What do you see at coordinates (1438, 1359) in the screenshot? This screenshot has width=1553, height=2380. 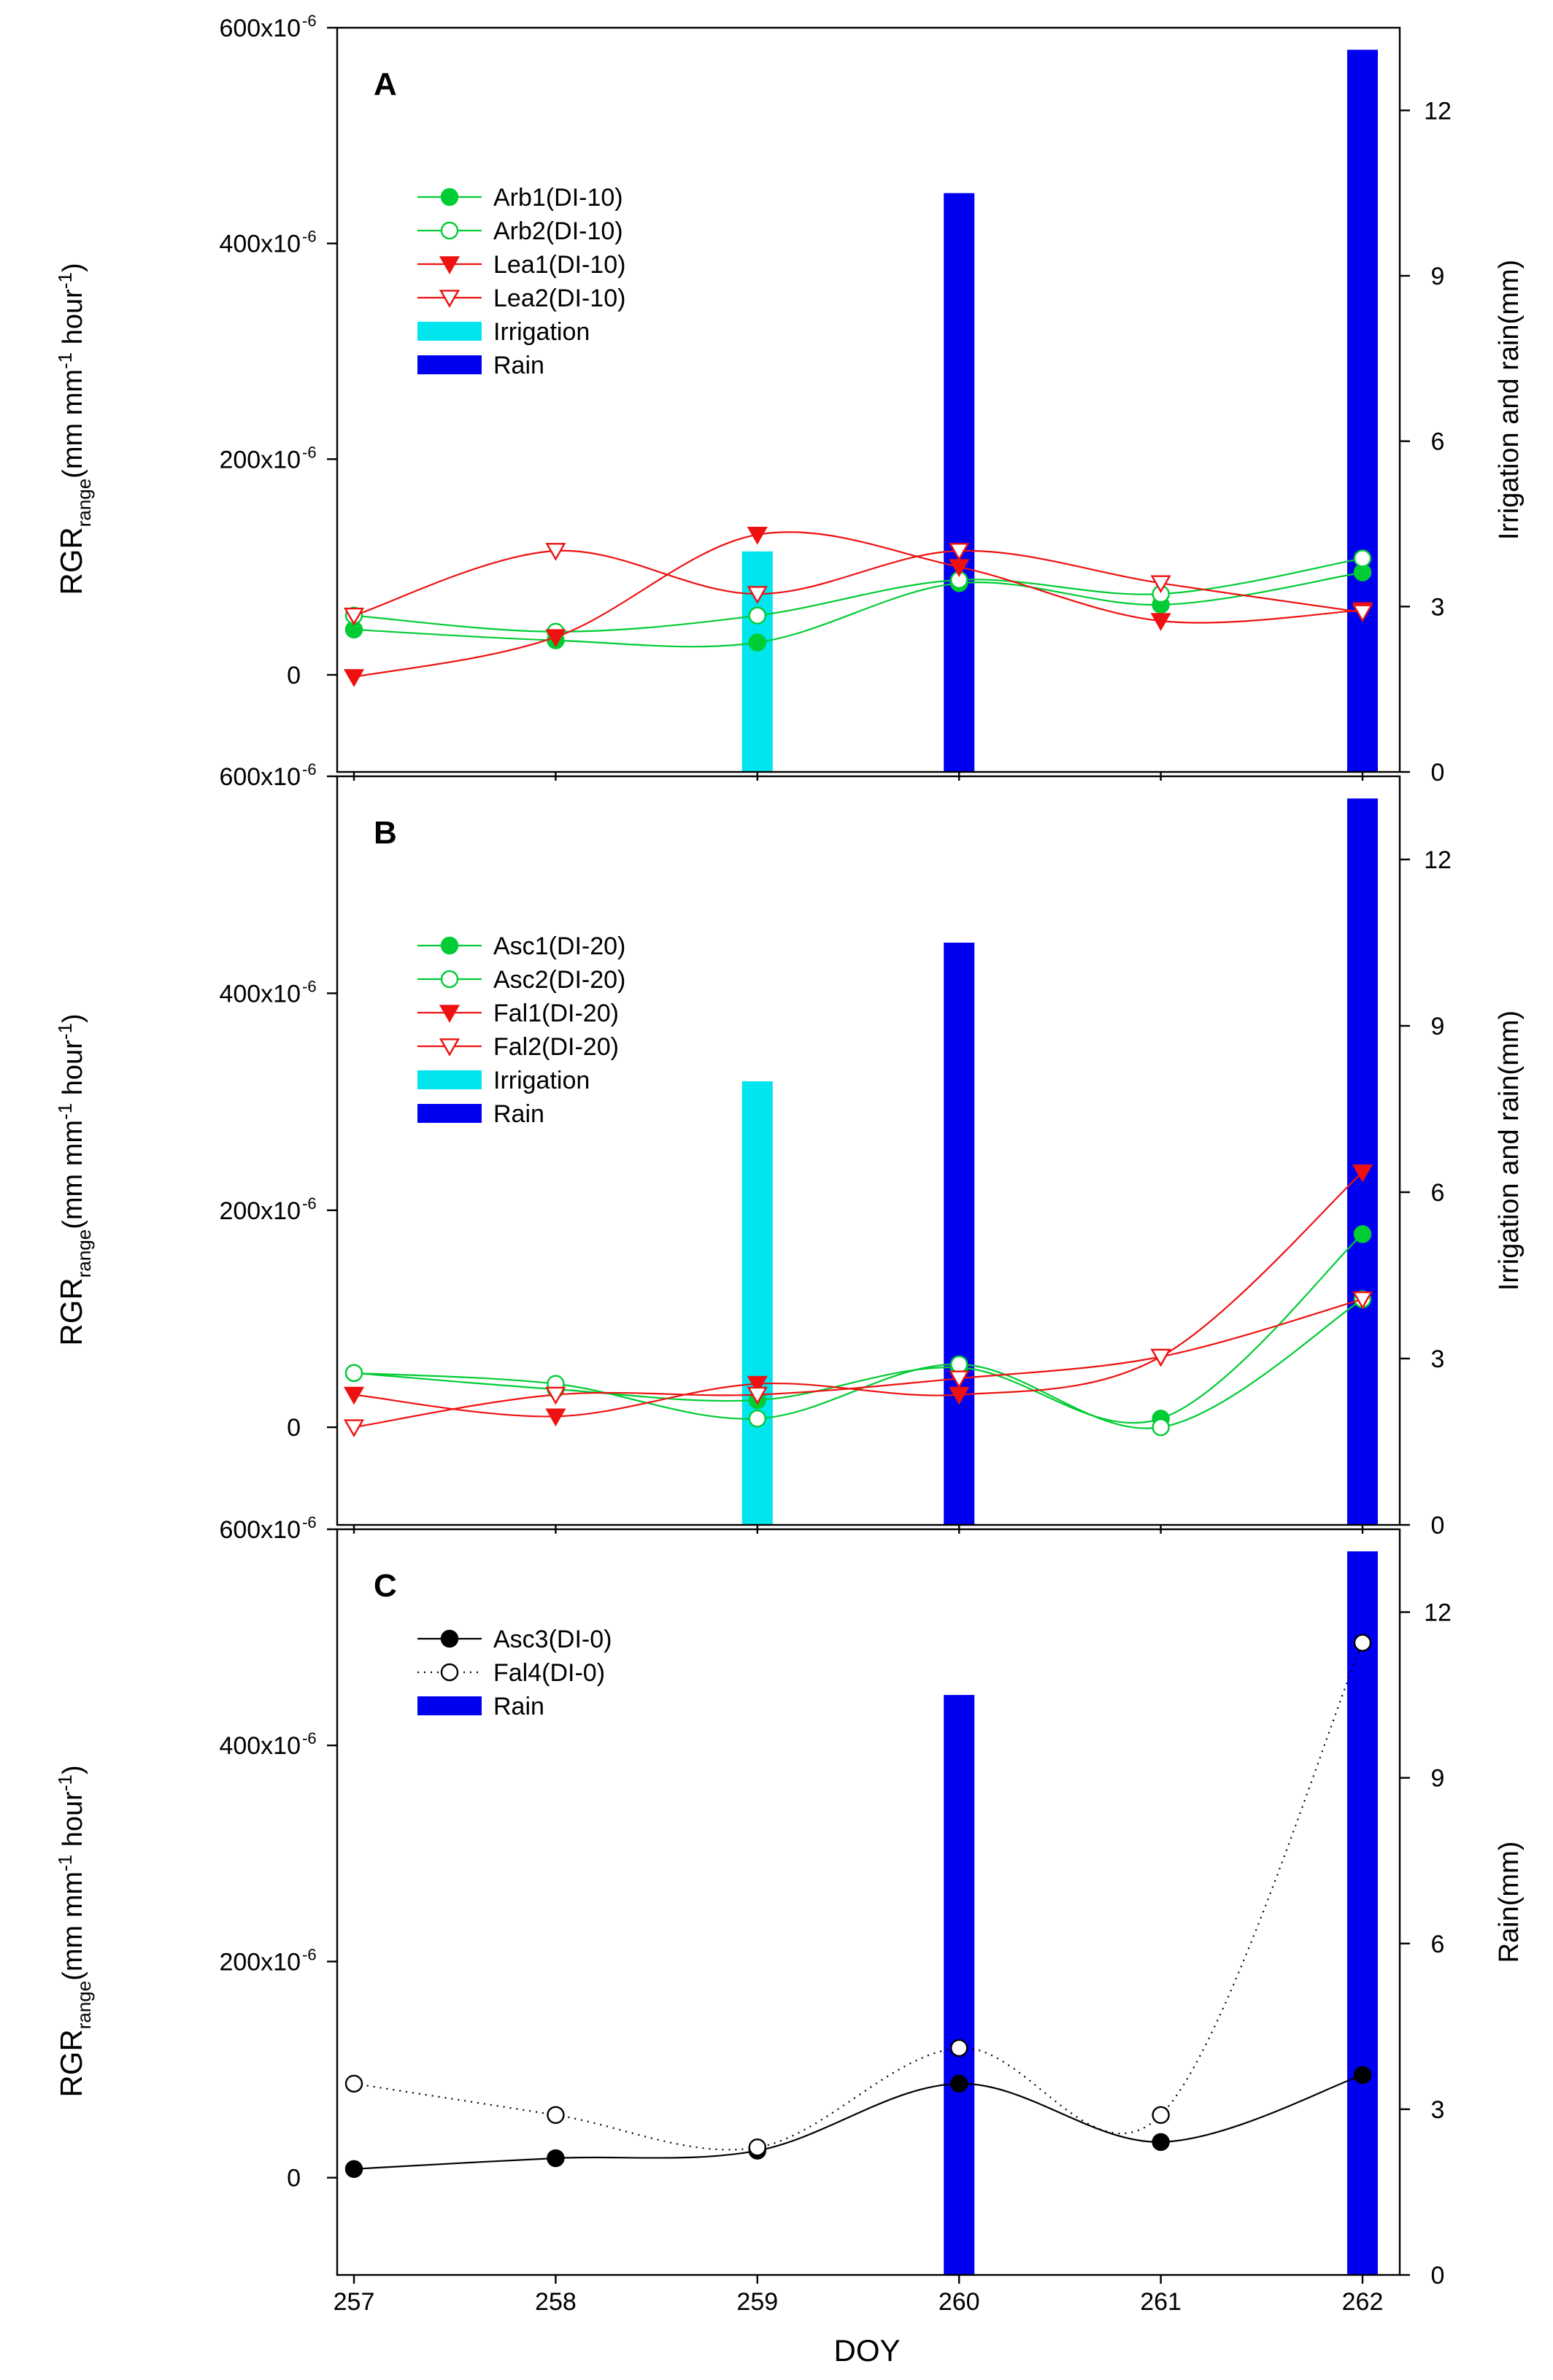 I see `right-tick-label-text: 3` at bounding box center [1438, 1359].